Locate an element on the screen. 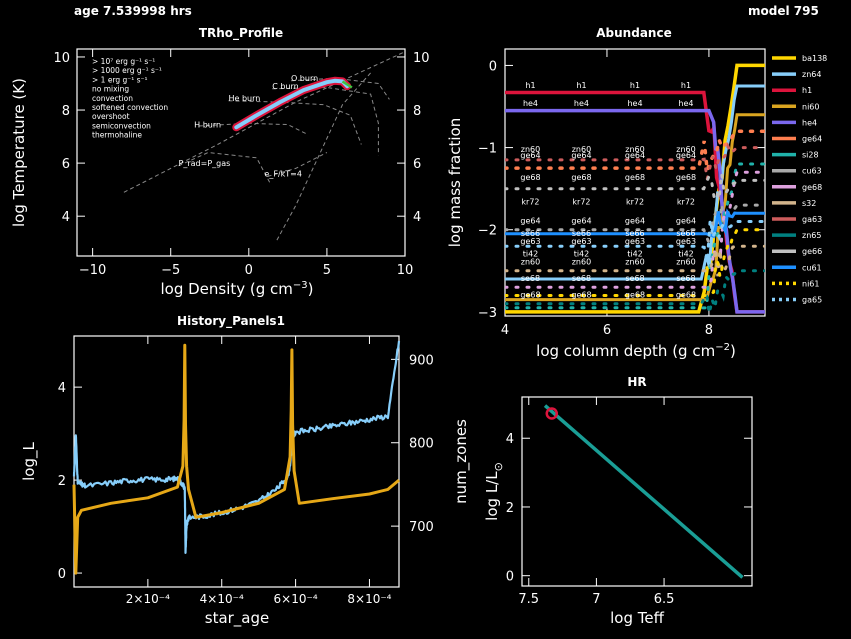 The width and height of the screenshot is (851, 639). trho-xtick-label: −5 is located at coordinates (170, 270).